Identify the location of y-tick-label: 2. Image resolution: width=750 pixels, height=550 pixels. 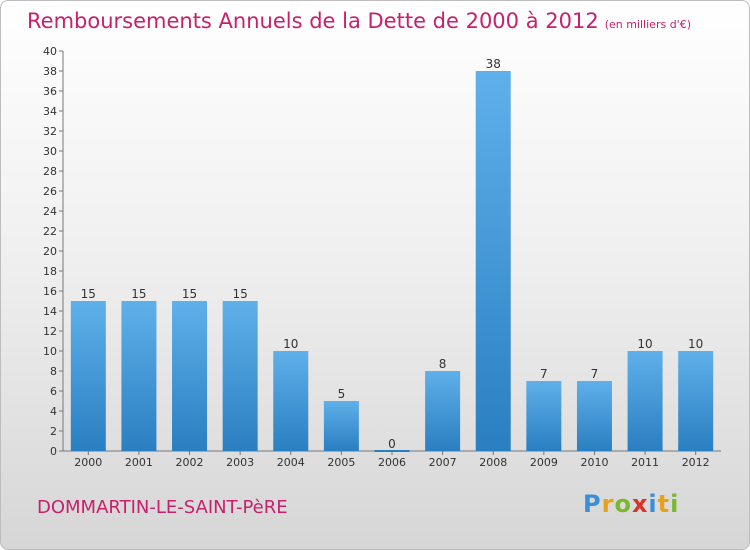
(53, 431).